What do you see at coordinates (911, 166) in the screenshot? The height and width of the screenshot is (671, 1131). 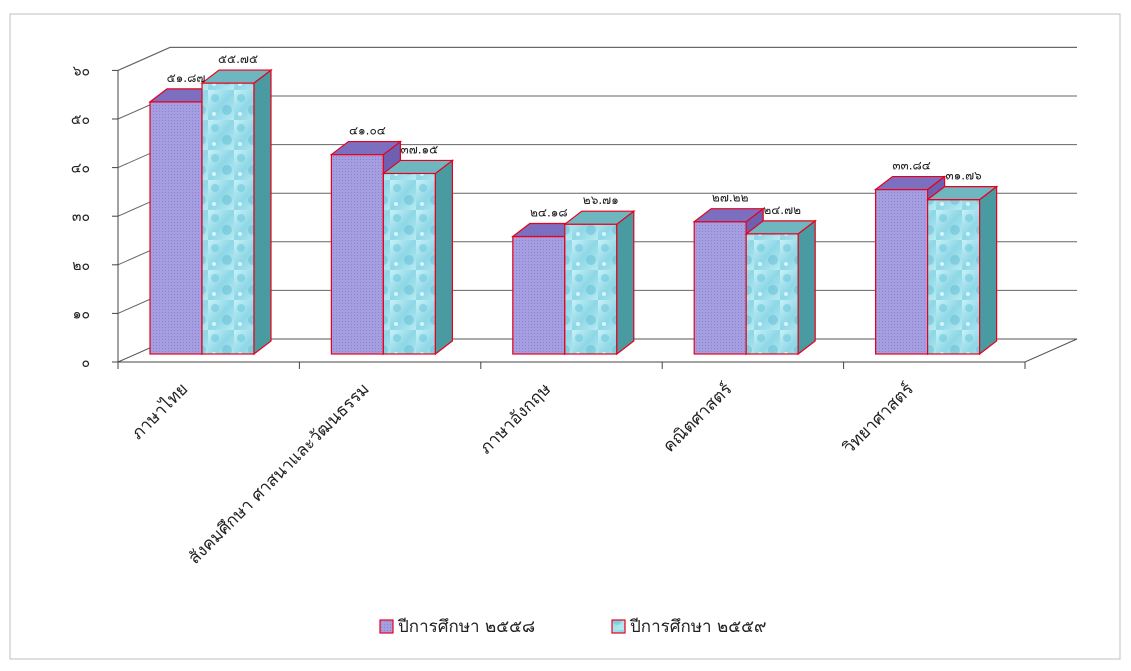 I see `data-label: ๓๓.๘๔` at bounding box center [911, 166].